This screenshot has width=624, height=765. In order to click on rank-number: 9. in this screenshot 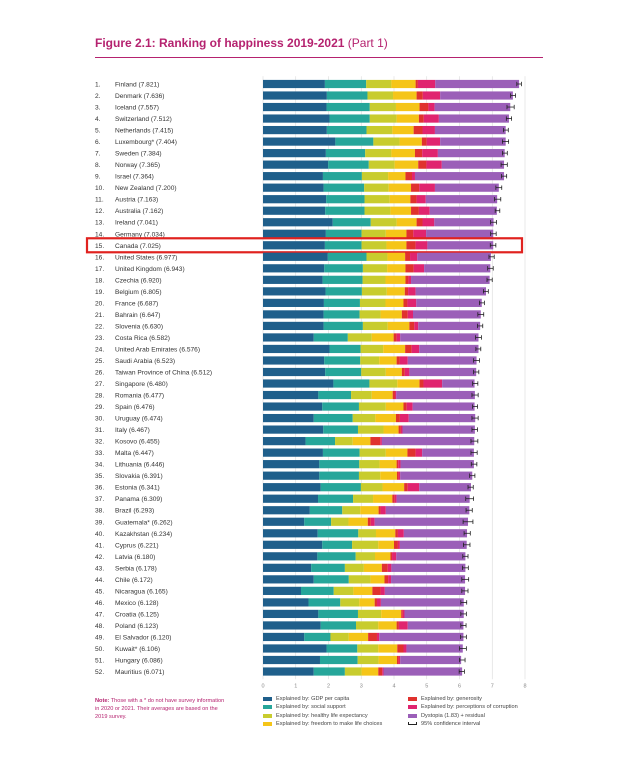, I will do `click(98, 177)`.